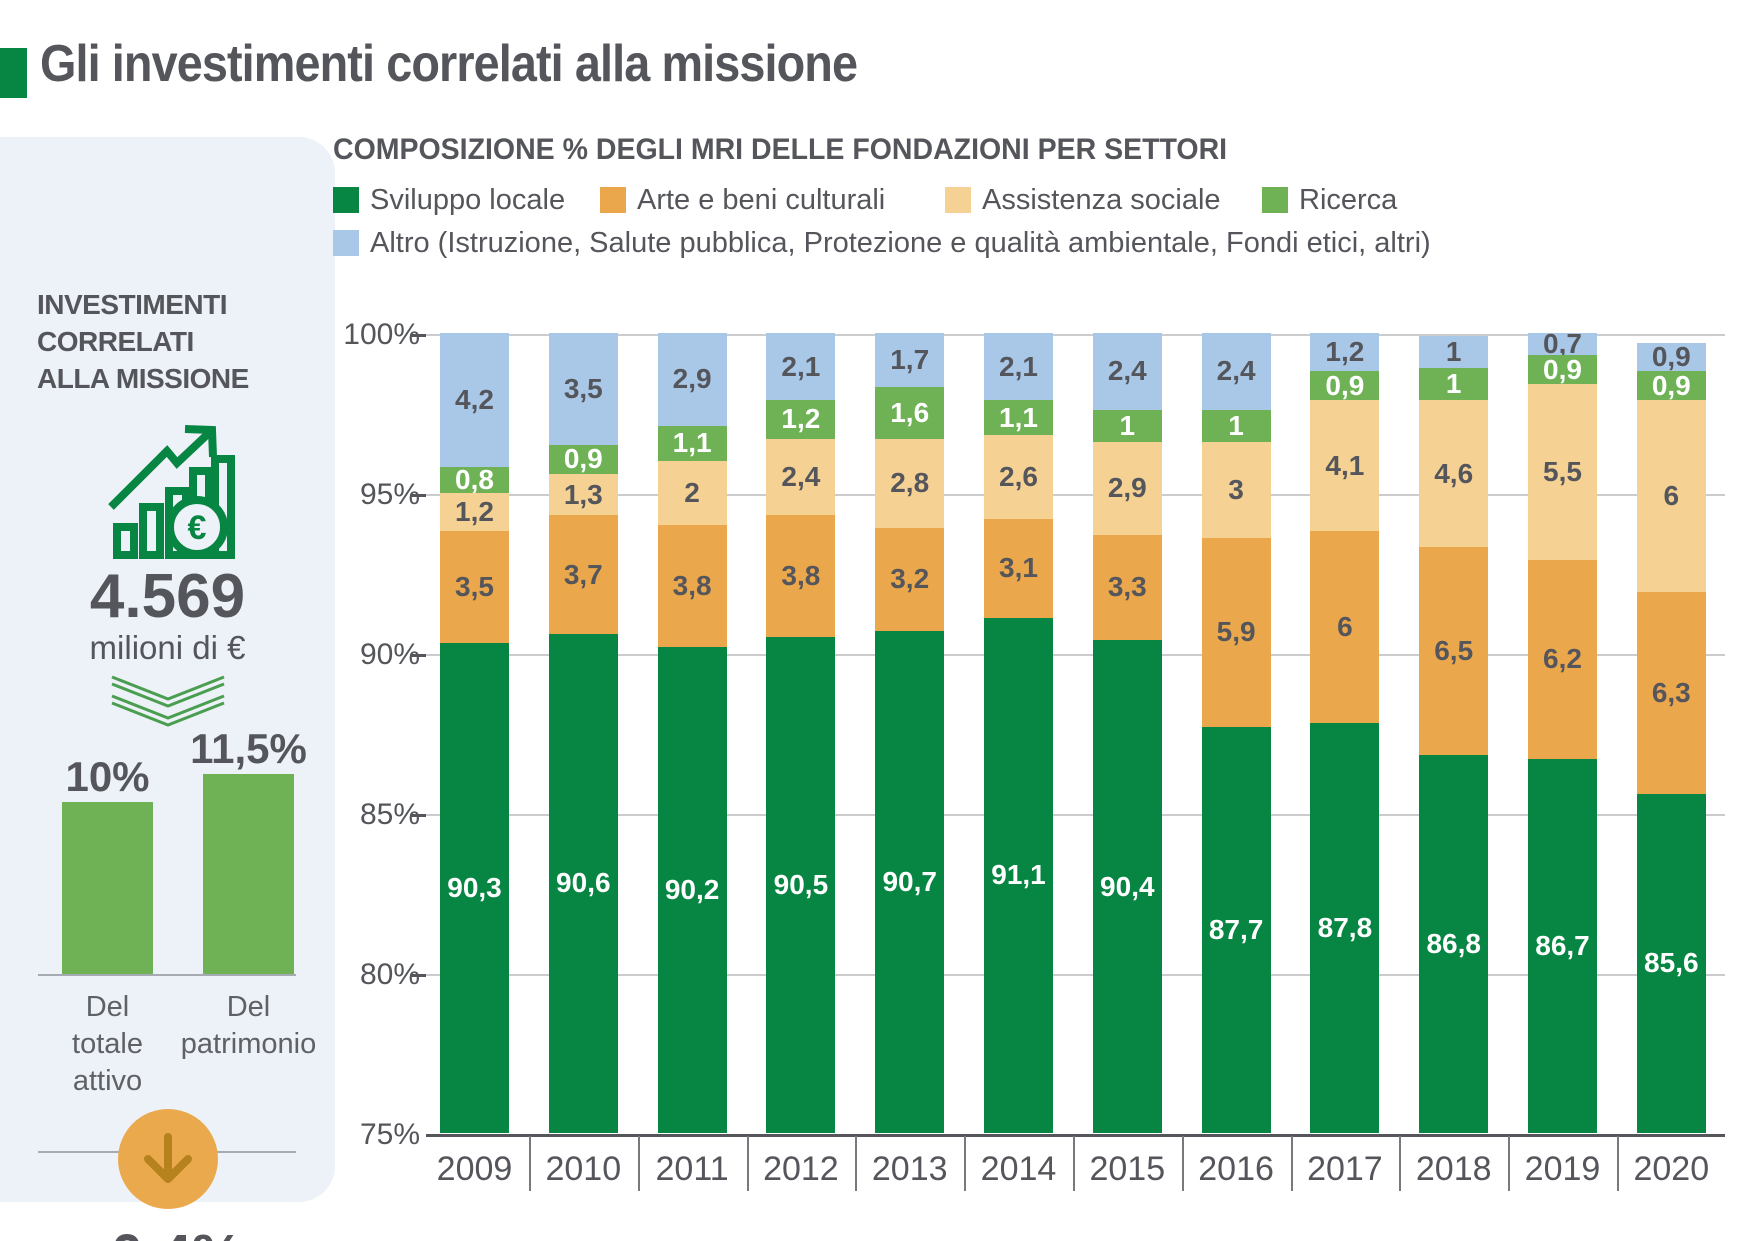  I want to click on bar-segment-2017-Ricerca: 0,9, so click(1345, 386).